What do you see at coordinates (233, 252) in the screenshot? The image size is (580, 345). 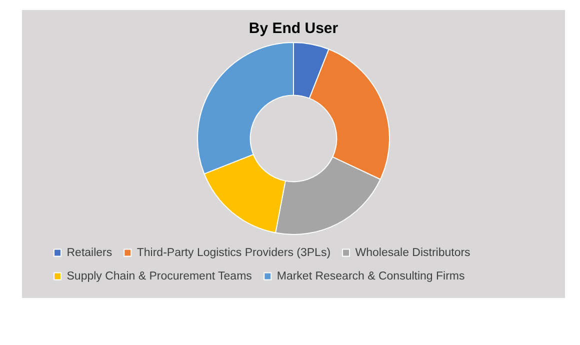 I see `legend-label: Third-Party Logistics Providers (3PLs)` at bounding box center [233, 252].